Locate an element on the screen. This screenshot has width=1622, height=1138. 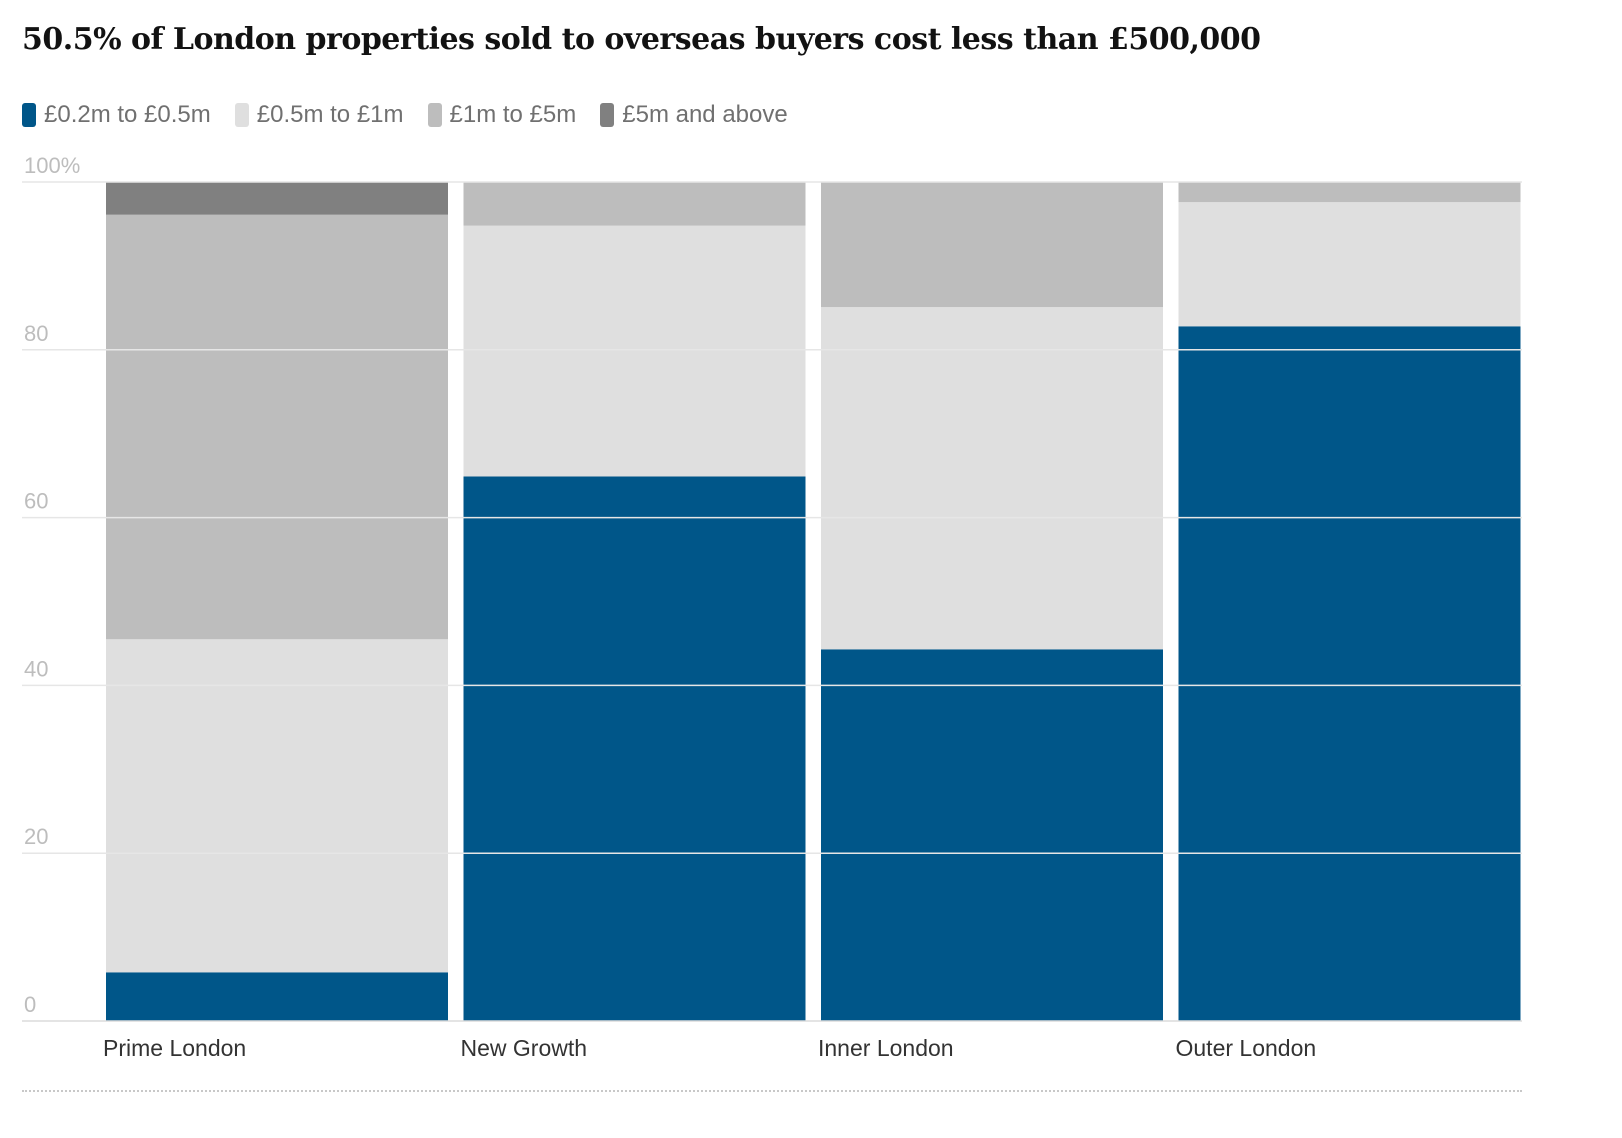
legend-item: £5m and above is located at coordinates (694, 115).